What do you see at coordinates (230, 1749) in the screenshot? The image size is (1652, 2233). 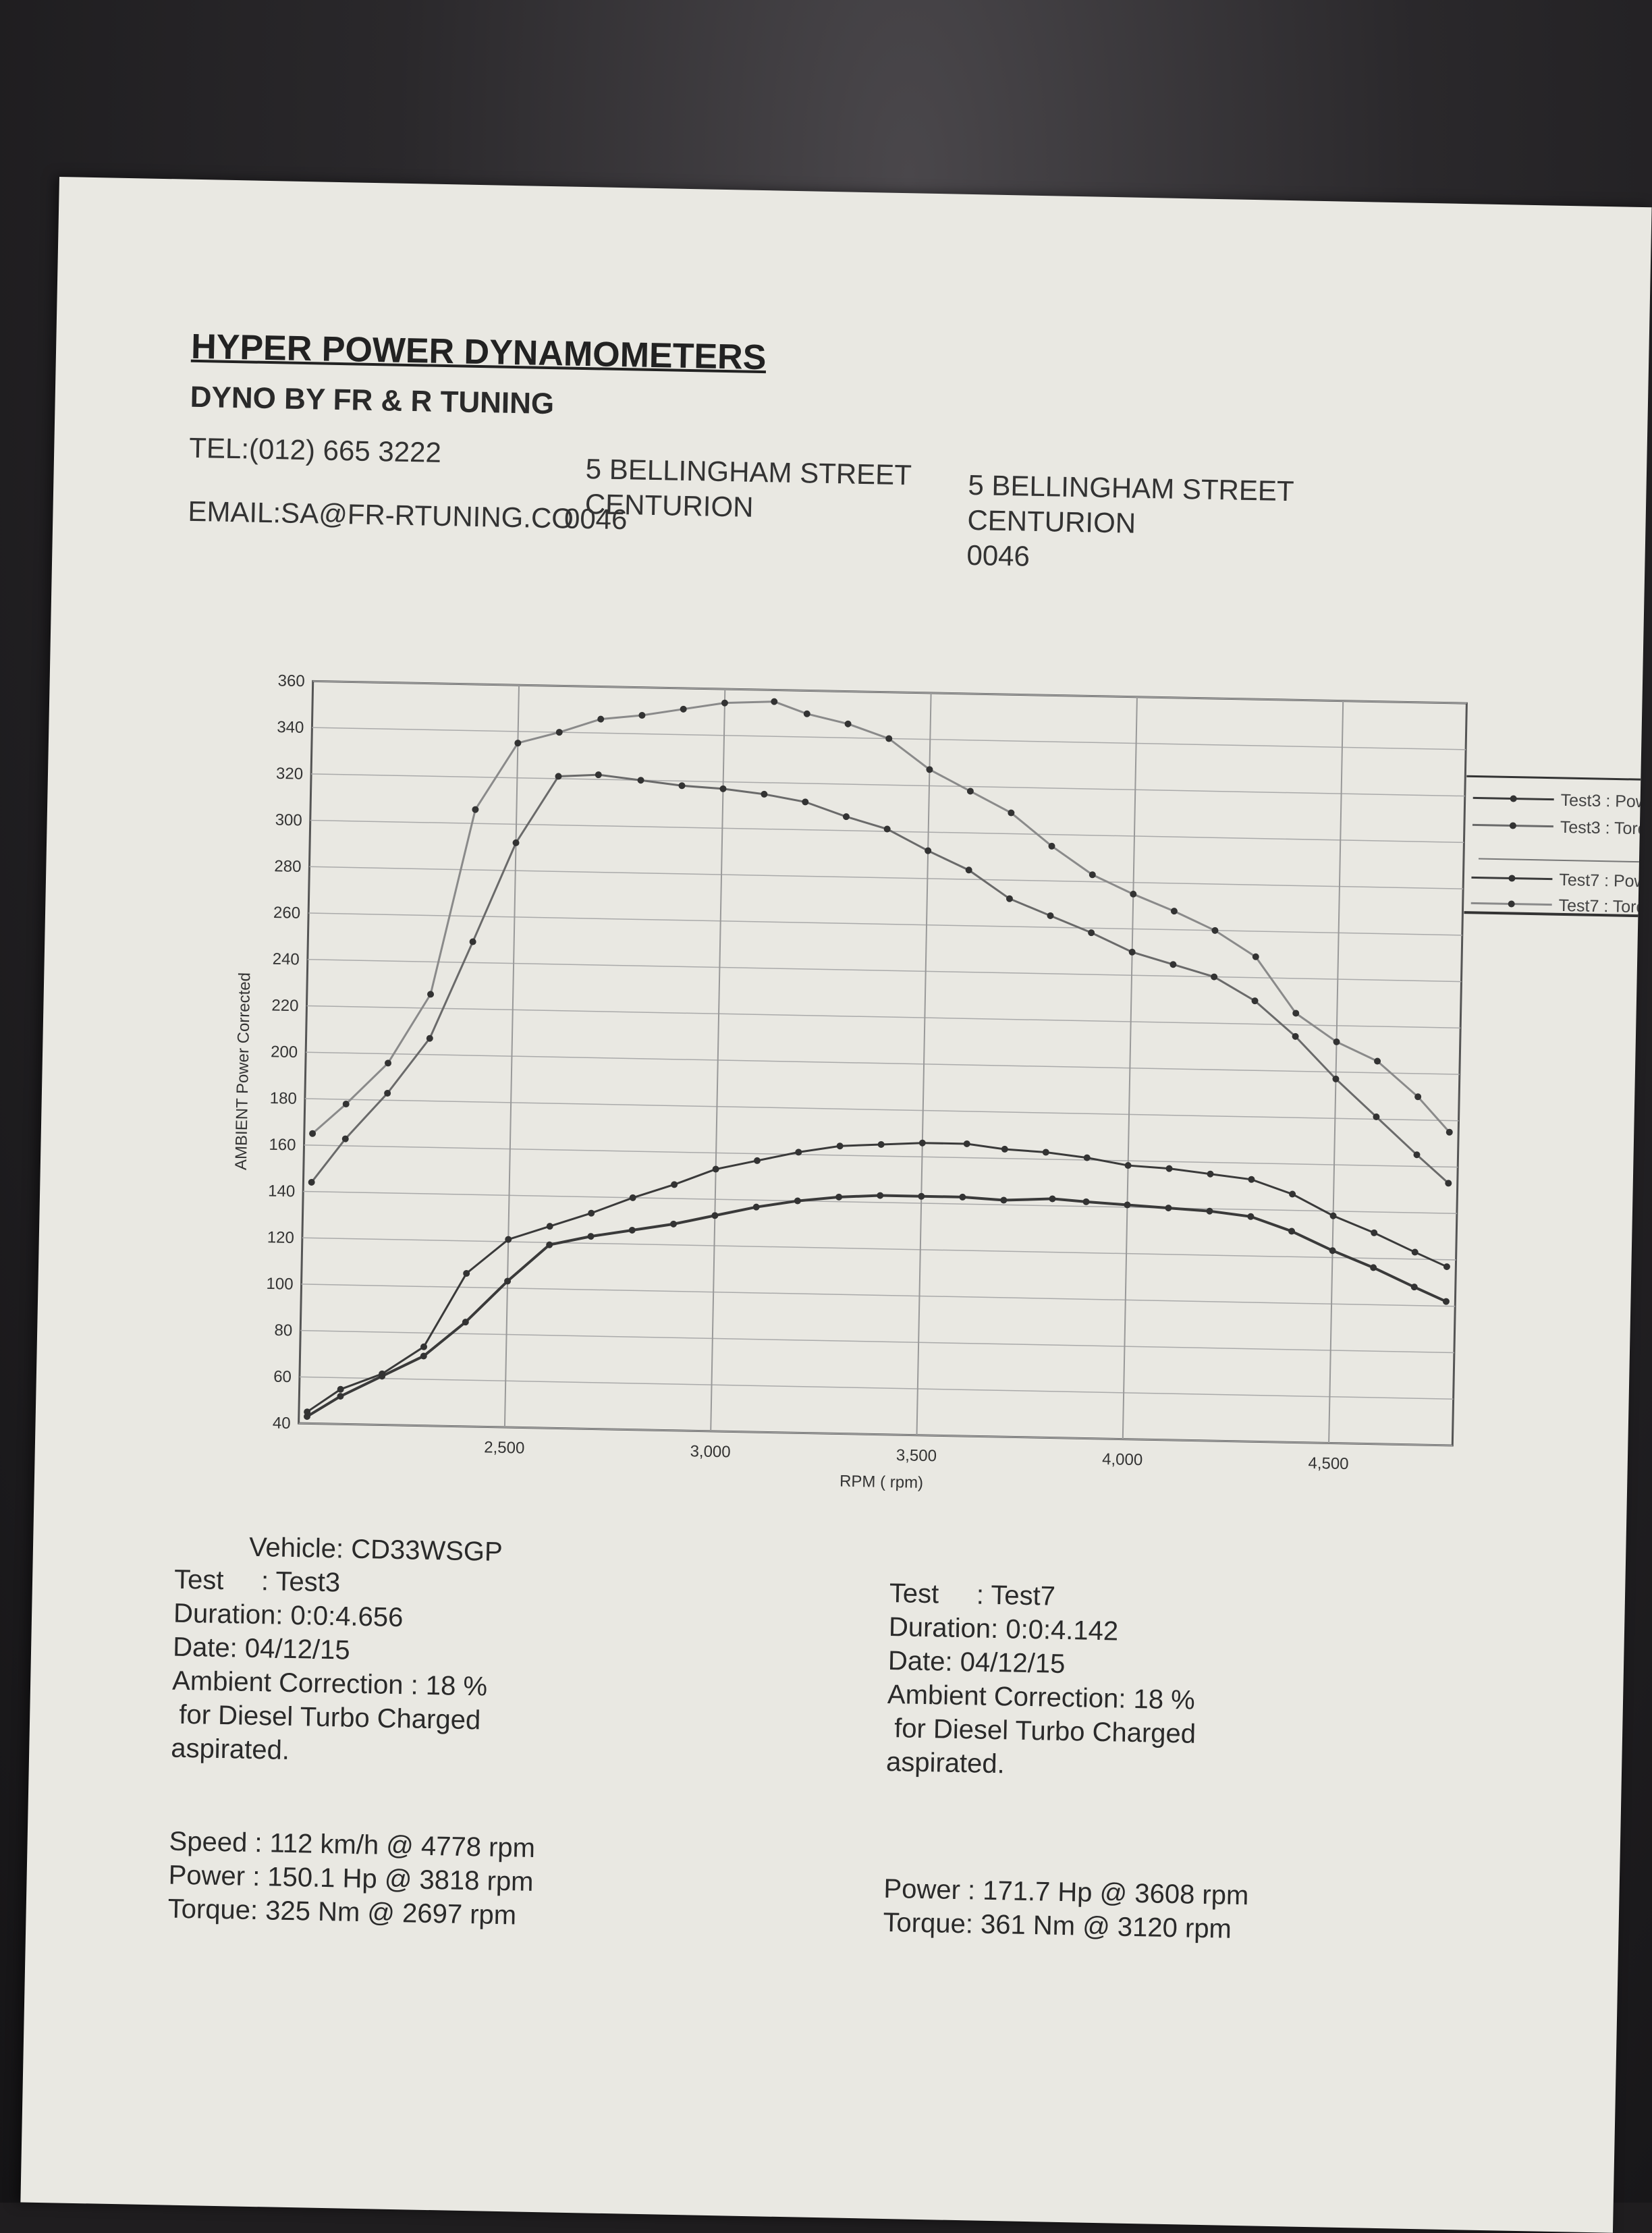 I see `test3-aspirated: aspirated.` at bounding box center [230, 1749].